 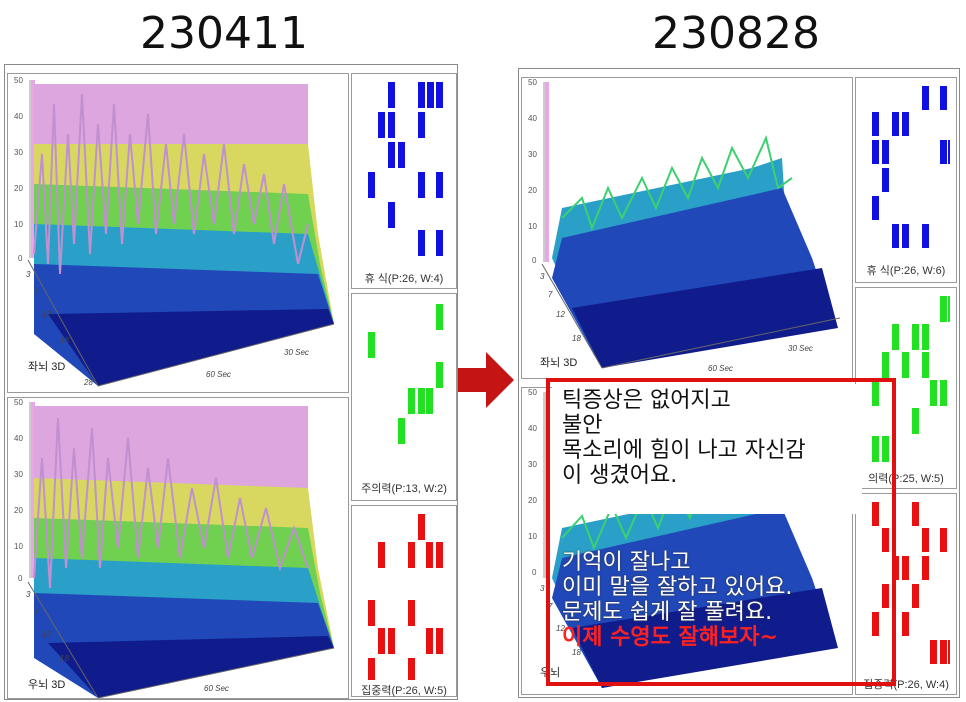 What do you see at coordinates (906, 271) in the screenshot?
I see `rest-caption: 휴 식(P:26, W:6)` at bounding box center [906, 271].